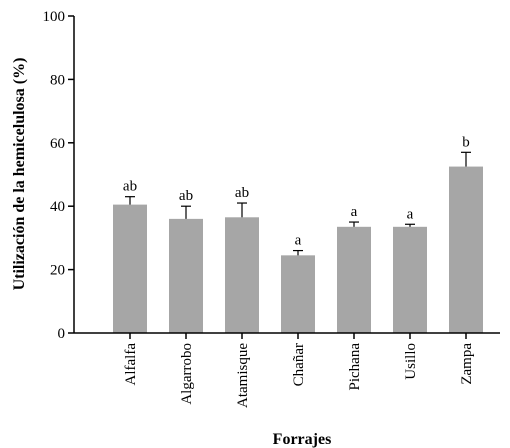  I want to click on x-tick-label: Alfalfa, so click(131, 364).